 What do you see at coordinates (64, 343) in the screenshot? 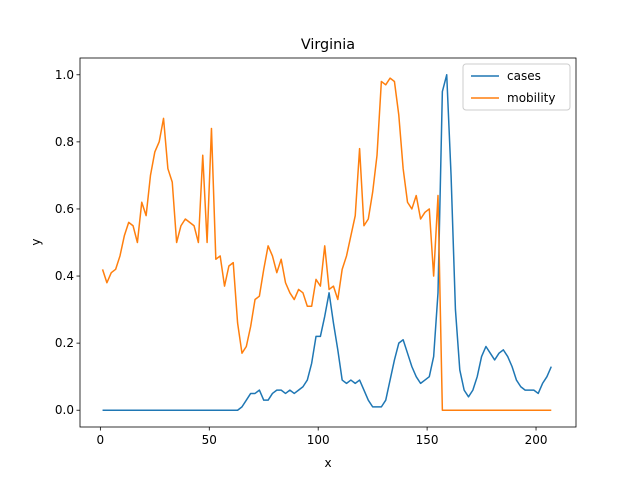
I see `y-tick-label: 0.2` at bounding box center [64, 343].